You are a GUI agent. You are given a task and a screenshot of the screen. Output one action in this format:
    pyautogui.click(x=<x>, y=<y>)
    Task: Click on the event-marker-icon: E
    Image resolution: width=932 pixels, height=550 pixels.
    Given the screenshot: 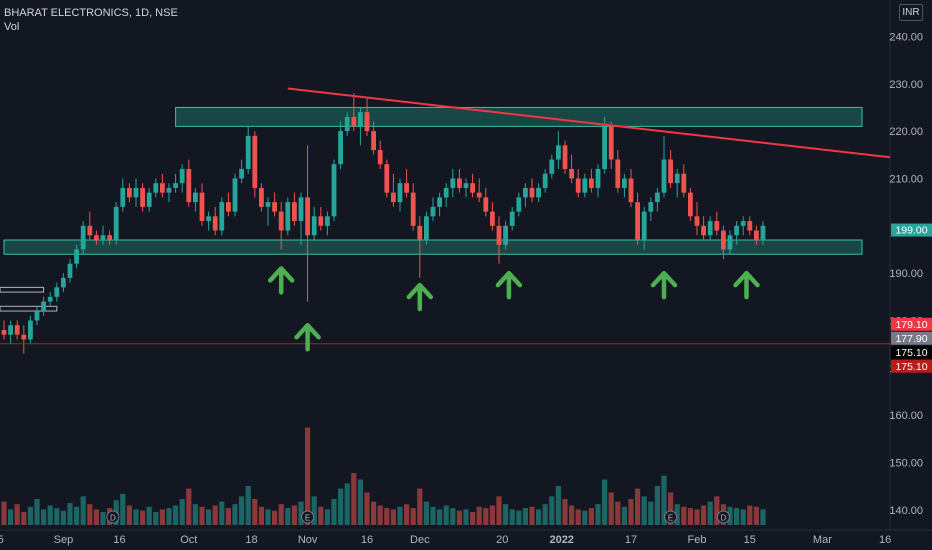 What is the action you would take?
    pyautogui.click(x=671, y=517)
    